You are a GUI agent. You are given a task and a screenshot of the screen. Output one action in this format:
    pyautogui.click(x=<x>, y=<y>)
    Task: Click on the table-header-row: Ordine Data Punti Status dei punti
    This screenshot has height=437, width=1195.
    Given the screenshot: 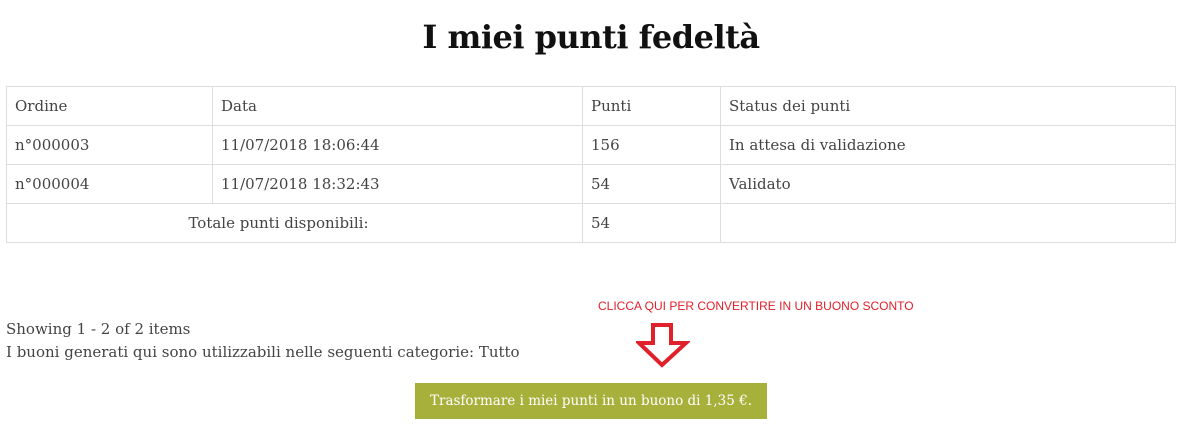 What is the action you would take?
    pyautogui.click(x=591, y=106)
    